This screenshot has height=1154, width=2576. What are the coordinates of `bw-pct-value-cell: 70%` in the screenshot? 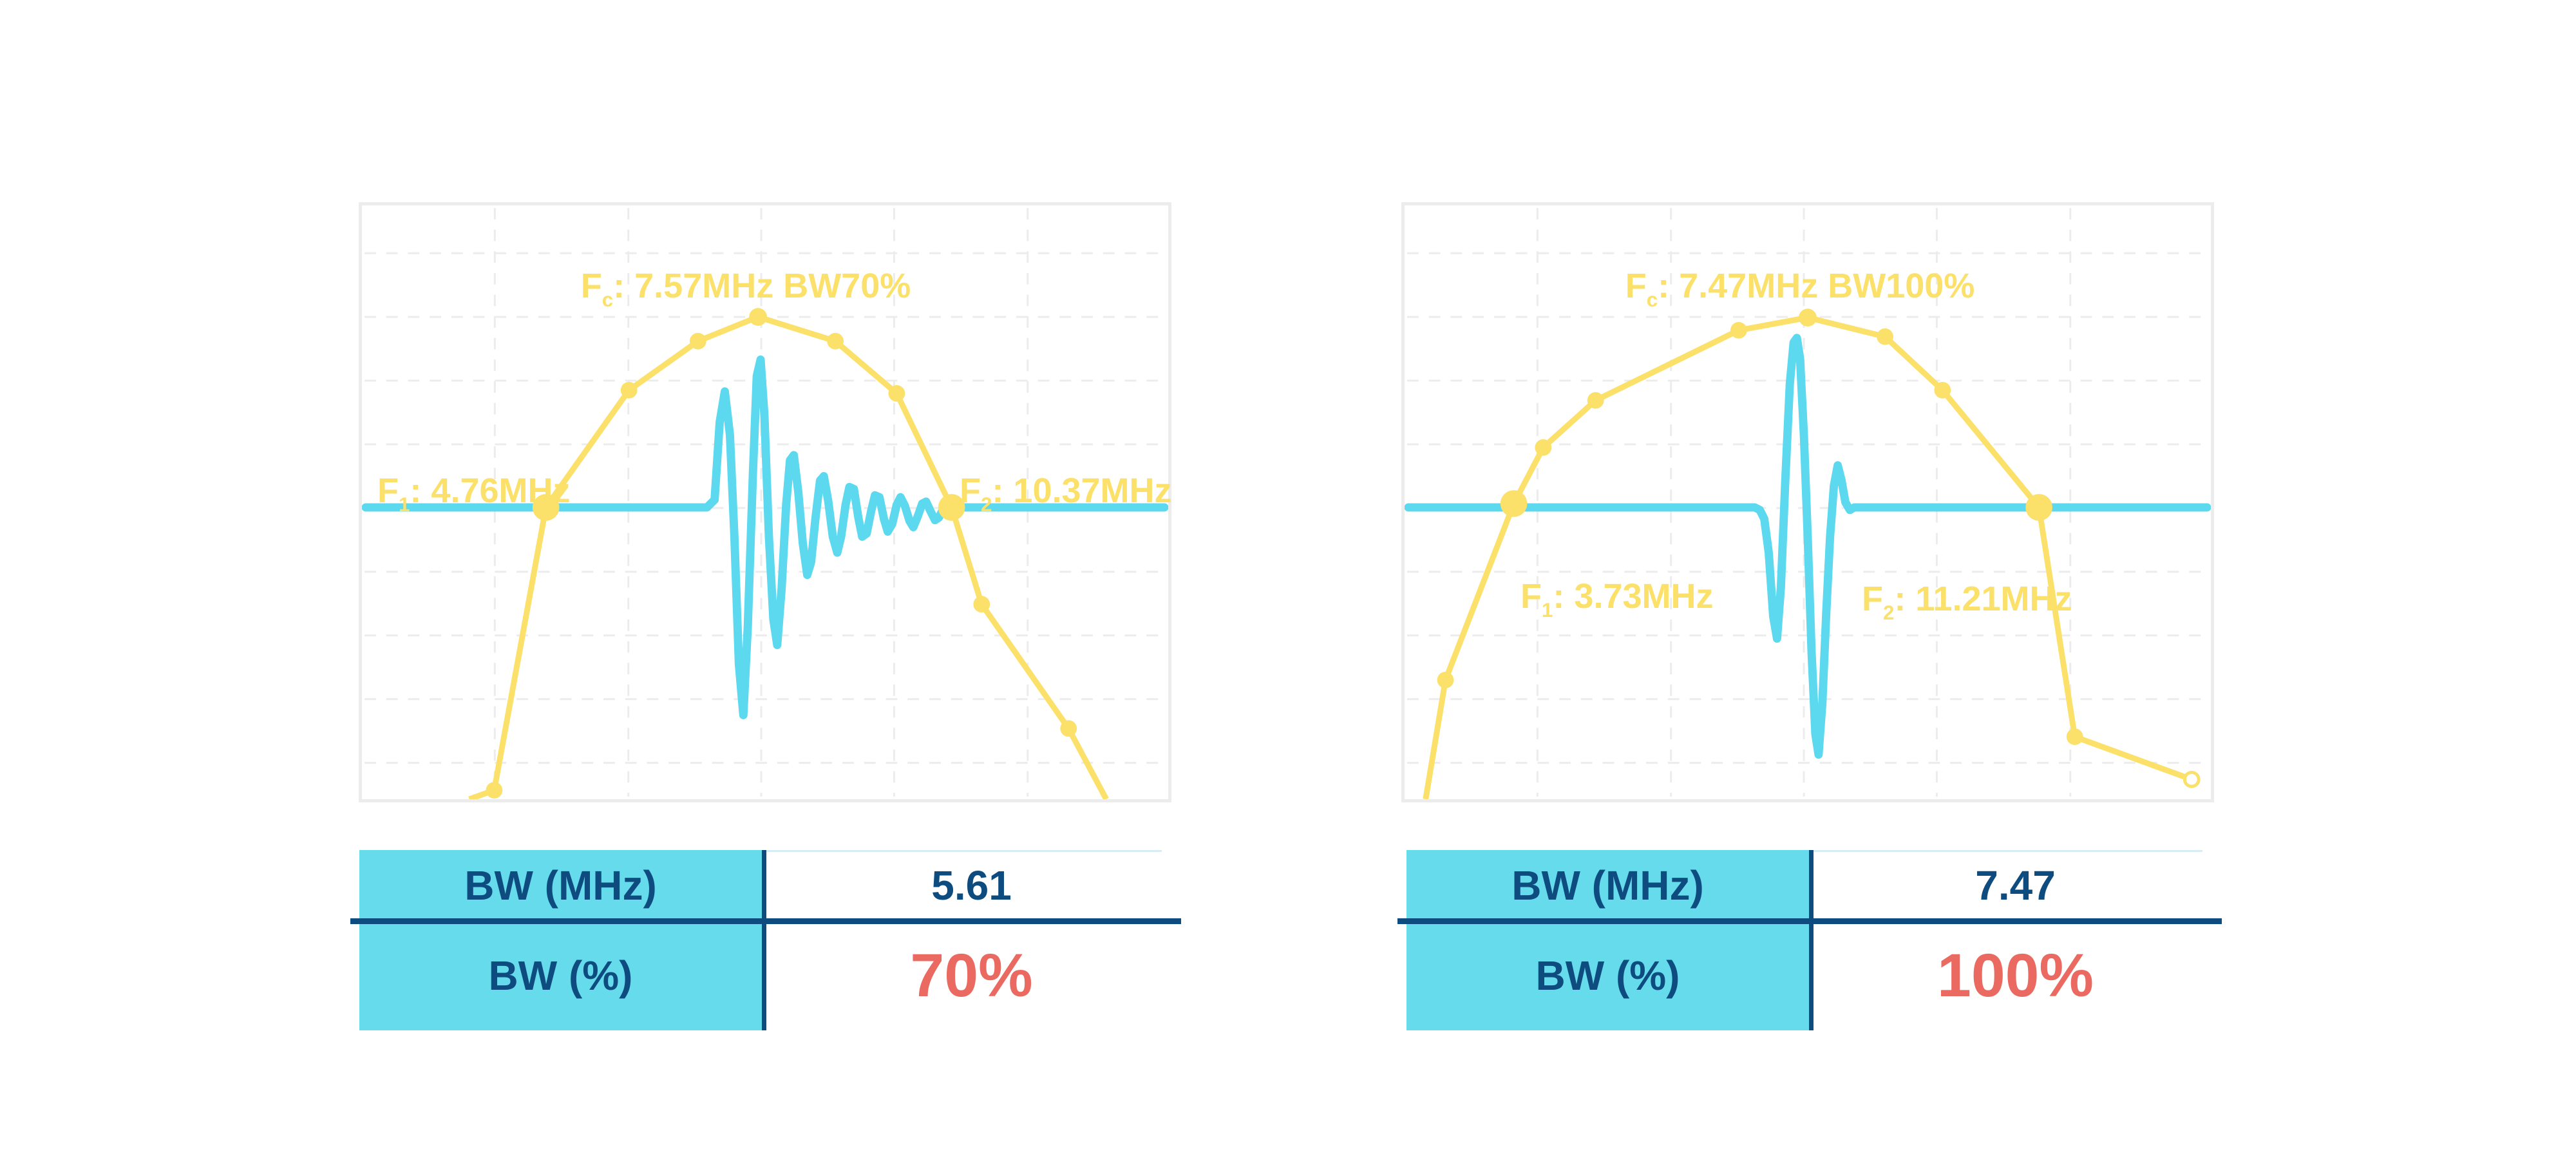 It's located at (972, 975).